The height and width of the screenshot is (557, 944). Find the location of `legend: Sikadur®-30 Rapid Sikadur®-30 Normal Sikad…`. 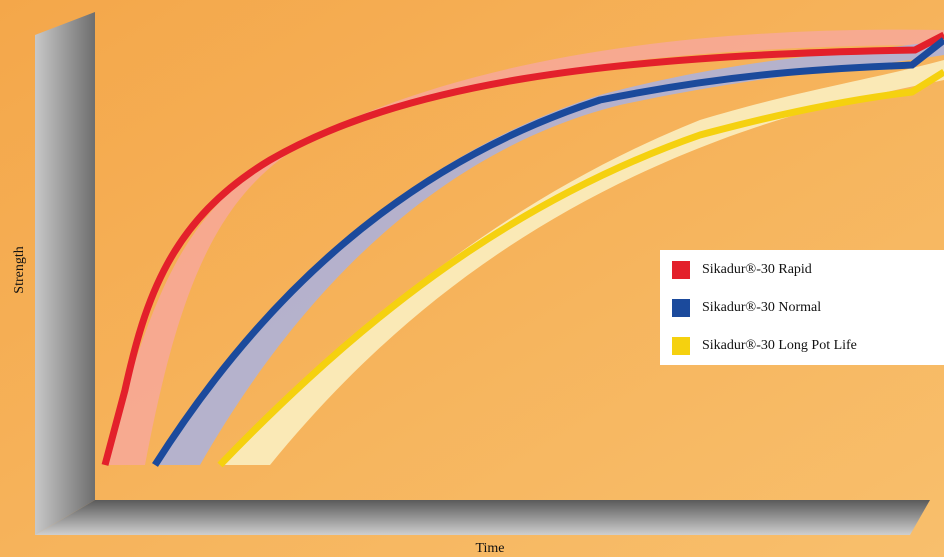

legend: Sikadur®-30 Rapid Sikadur®-30 Normal Sikad… is located at coordinates (802, 307).